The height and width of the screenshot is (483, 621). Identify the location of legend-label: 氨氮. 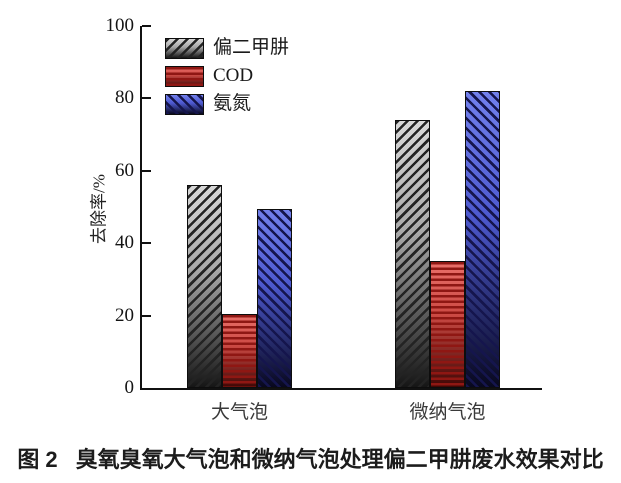
(232, 103).